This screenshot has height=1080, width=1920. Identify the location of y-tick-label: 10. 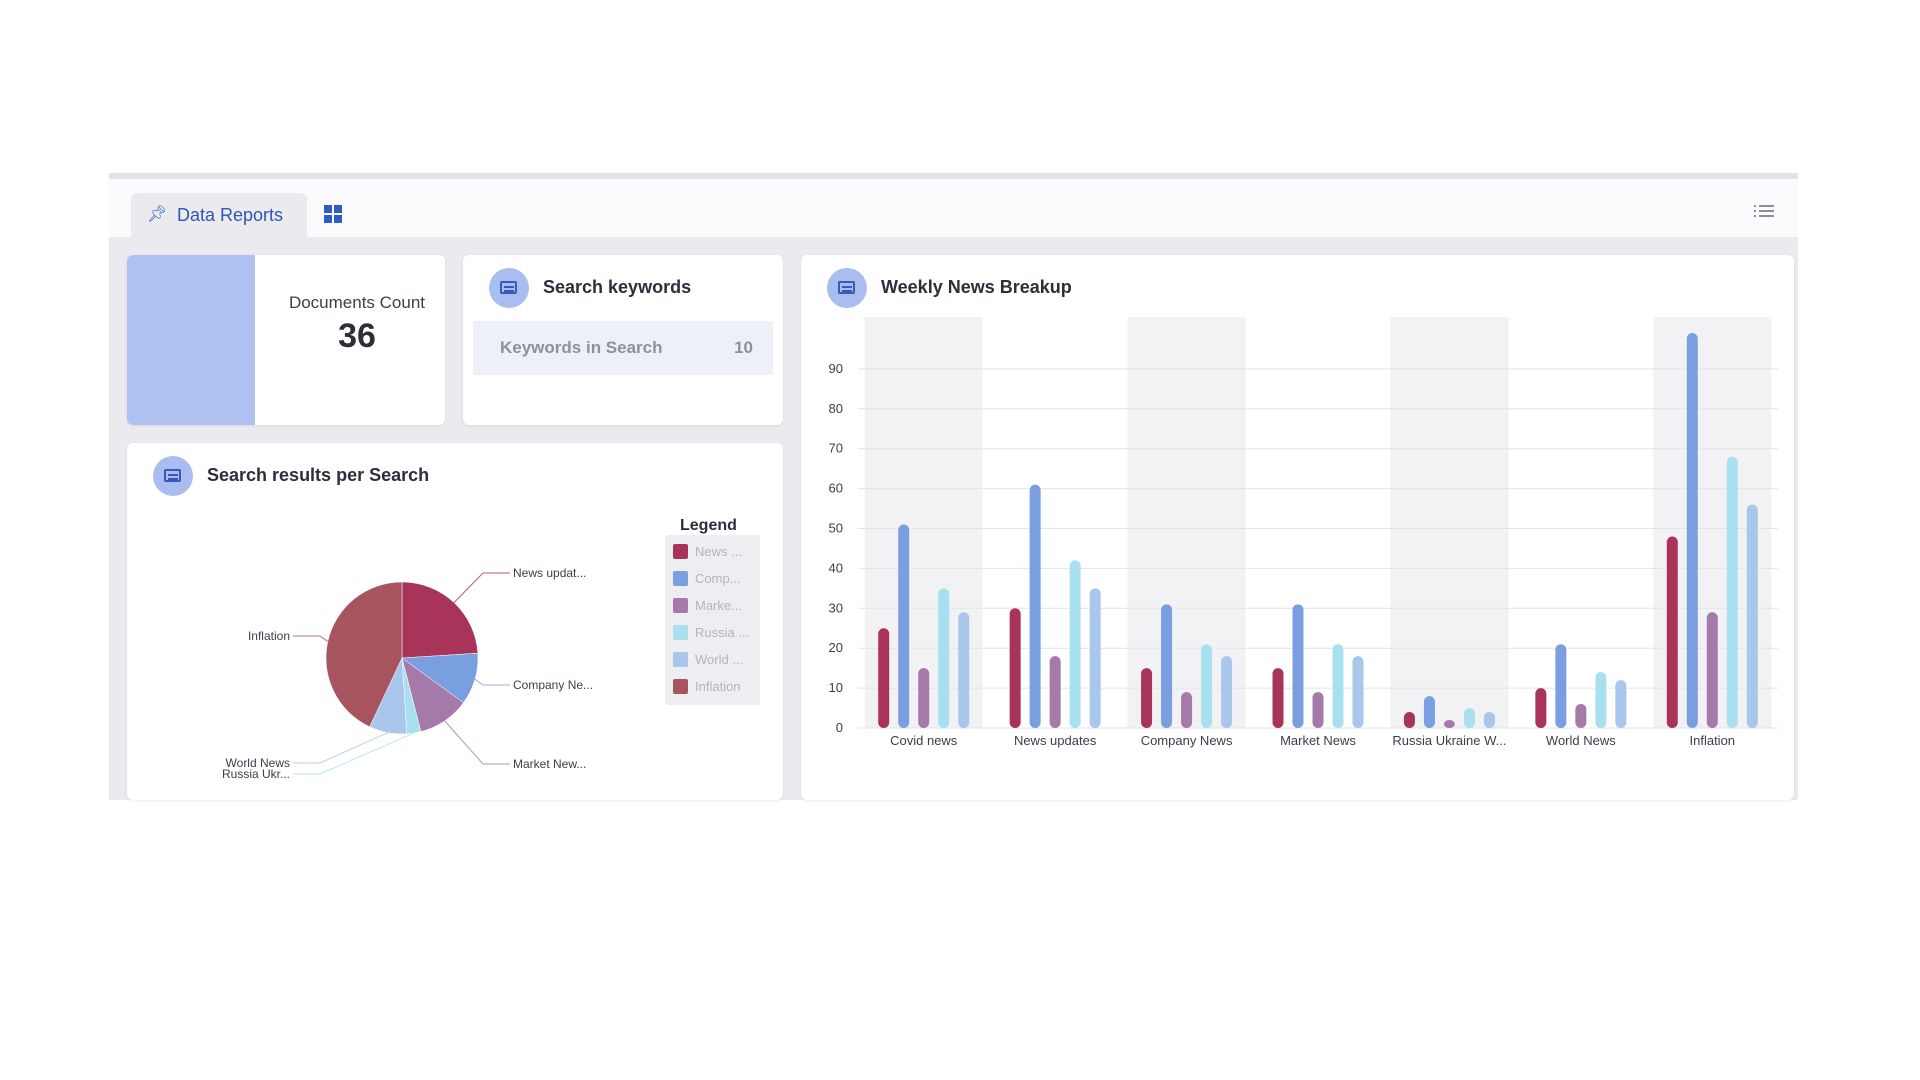
(836, 687).